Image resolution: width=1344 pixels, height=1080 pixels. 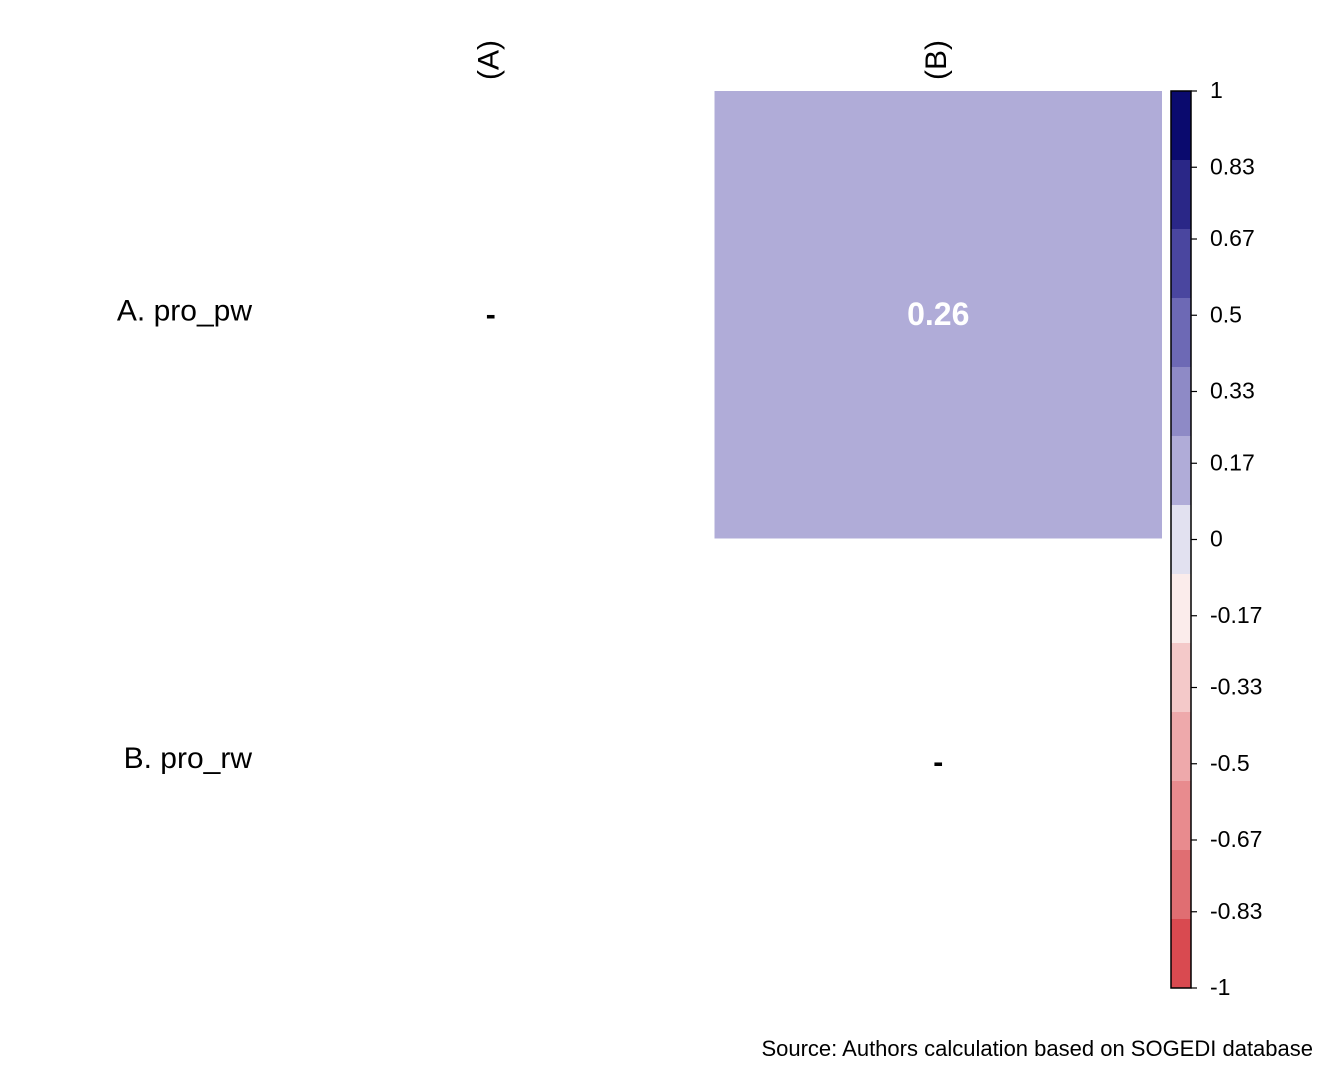 What do you see at coordinates (188, 758) in the screenshot?
I see `row-label: B. pro_rw` at bounding box center [188, 758].